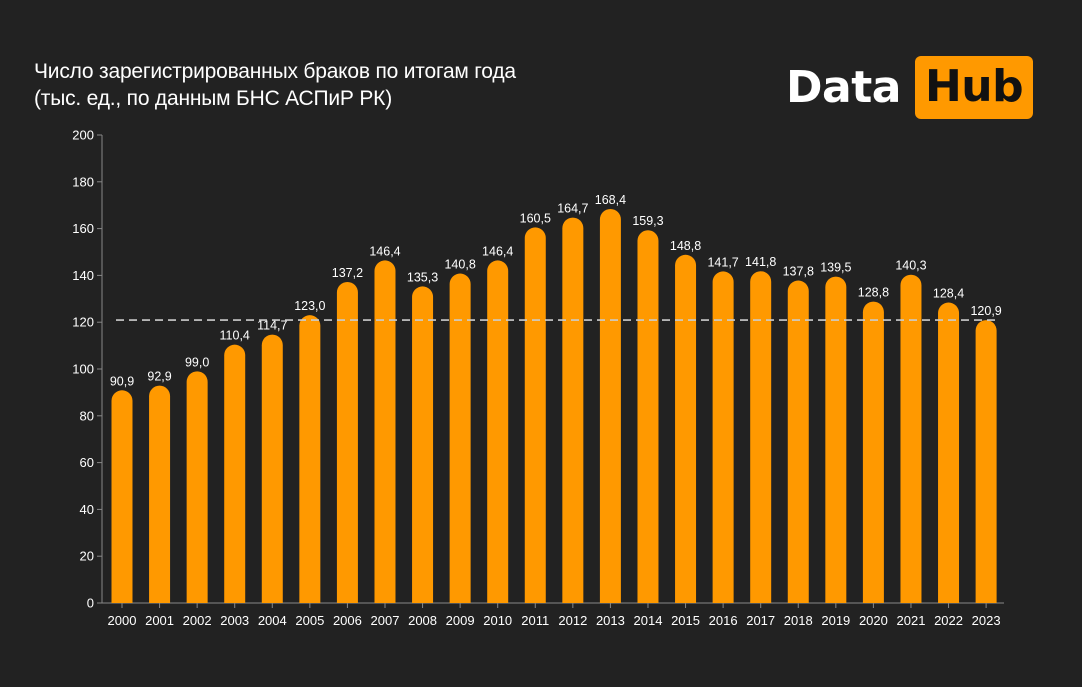  Describe the element at coordinates (610, 200) in the screenshot. I see `data-label-2013: 168,4` at that location.